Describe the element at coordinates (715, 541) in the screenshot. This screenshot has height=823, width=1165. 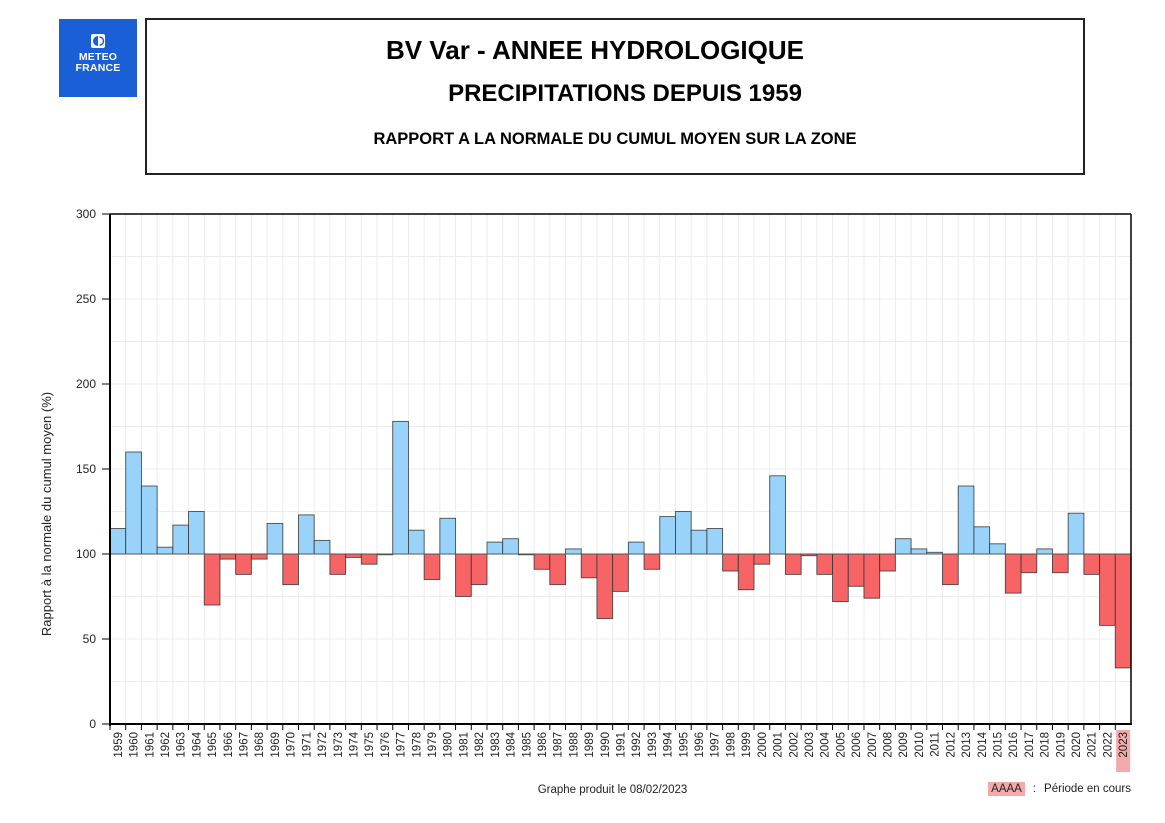
I see `bar-1997` at that location.